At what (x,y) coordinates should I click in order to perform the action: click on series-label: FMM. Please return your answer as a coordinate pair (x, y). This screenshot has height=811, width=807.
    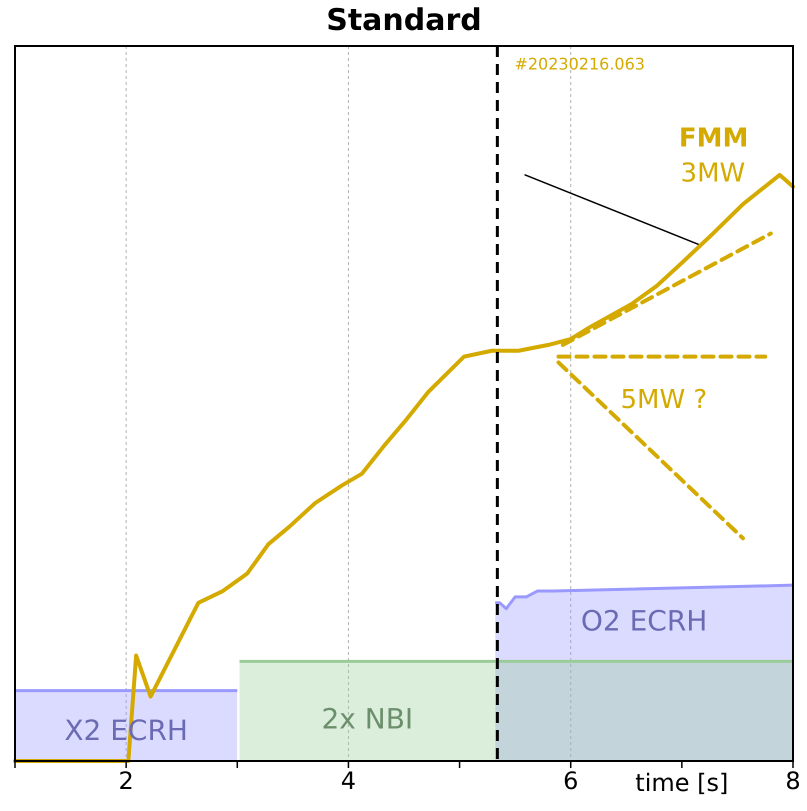
    Looking at the image, I should click on (713, 139).